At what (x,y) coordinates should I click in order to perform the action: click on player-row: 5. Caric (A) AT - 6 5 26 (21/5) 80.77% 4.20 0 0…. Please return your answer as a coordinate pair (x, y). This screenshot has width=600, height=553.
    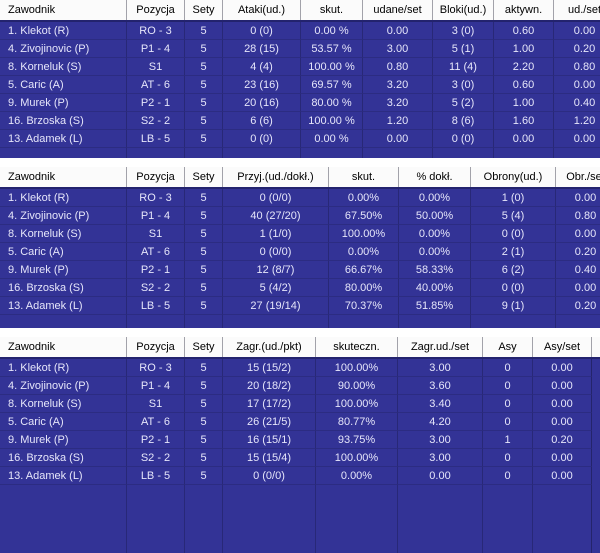
    Looking at the image, I should click on (300, 422).